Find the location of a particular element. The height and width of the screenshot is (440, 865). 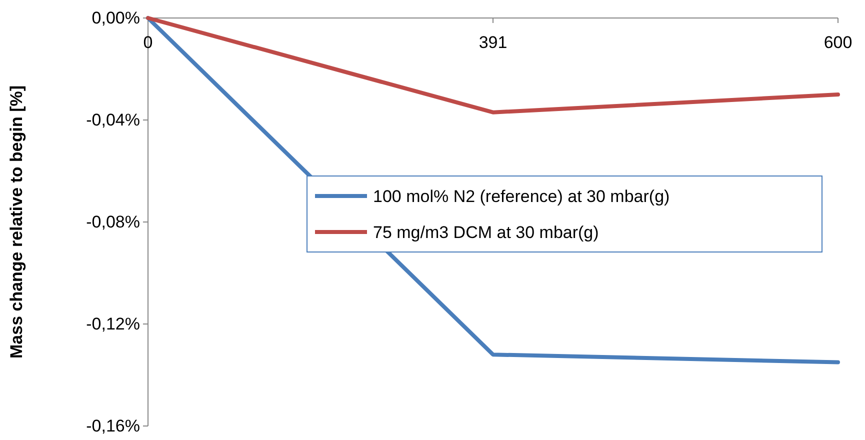

y-tick-label: -0,04% is located at coordinates (113, 120).